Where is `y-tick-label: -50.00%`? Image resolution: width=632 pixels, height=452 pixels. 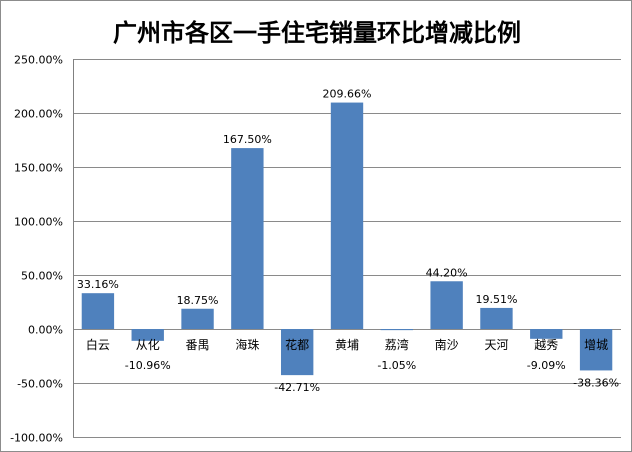
y-tick-label: -50.00% is located at coordinates (40, 384).